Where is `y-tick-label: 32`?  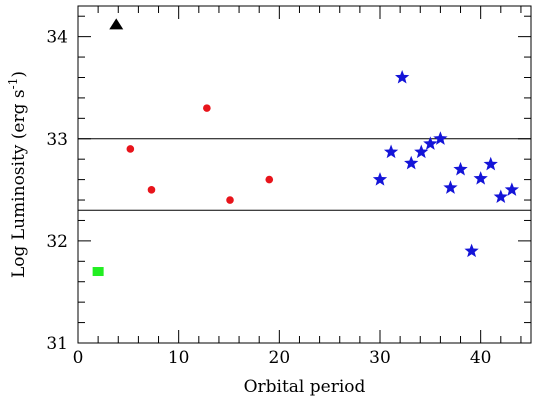
y-tick-label: 32 is located at coordinates (57, 242).